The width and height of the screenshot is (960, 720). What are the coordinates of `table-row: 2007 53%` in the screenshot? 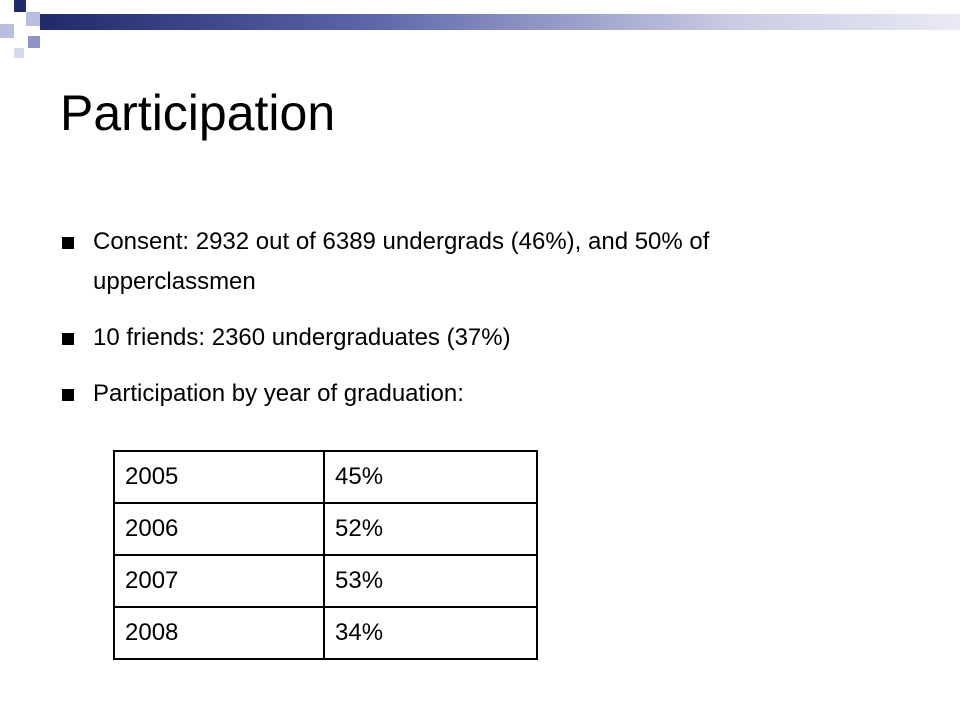 It's located at (325, 581).